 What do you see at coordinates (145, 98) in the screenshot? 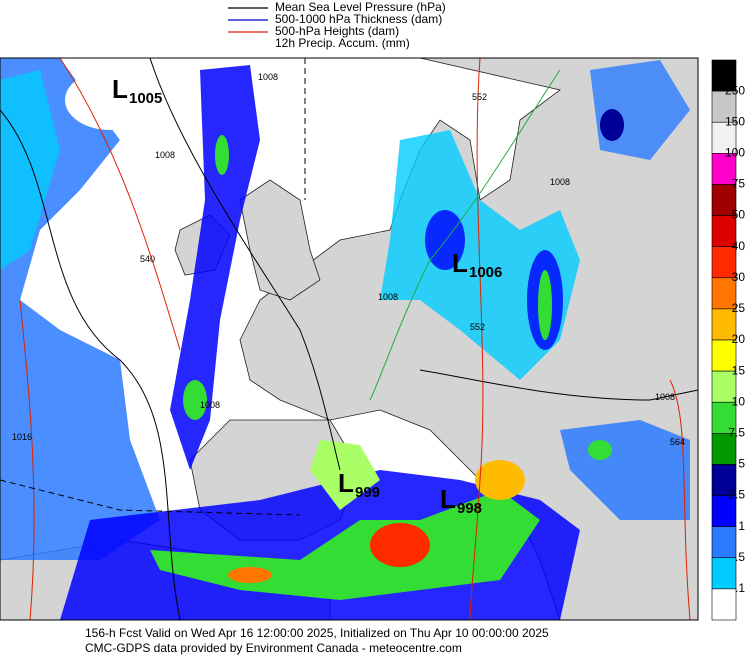
I see `low-value: 1005` at bounding box center [145, 98].